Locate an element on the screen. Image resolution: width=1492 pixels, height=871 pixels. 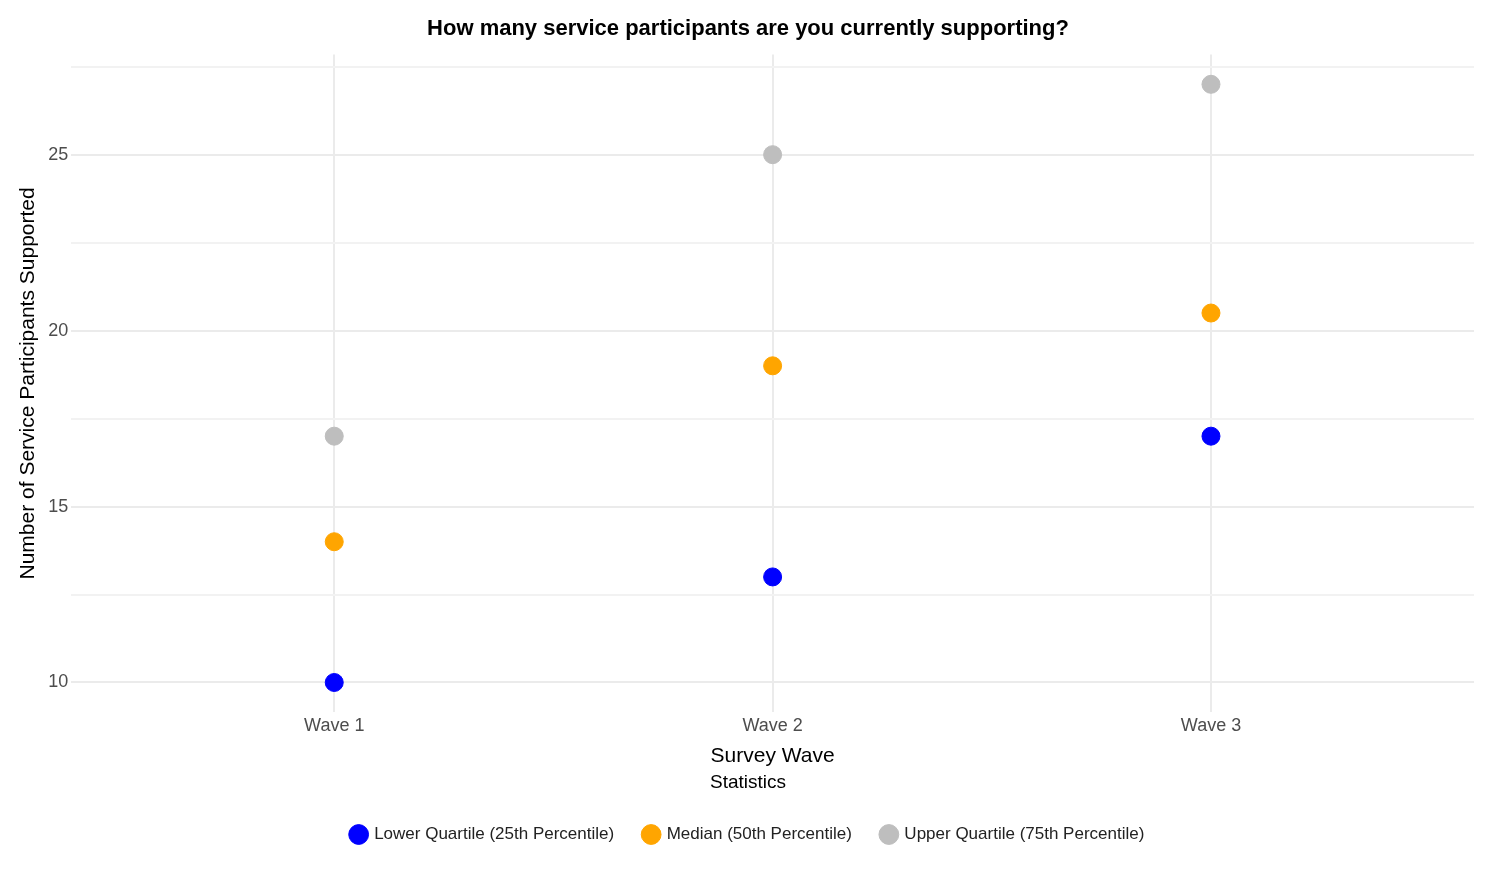
y-tick-label: 10 is located at coordinates (58, 681).